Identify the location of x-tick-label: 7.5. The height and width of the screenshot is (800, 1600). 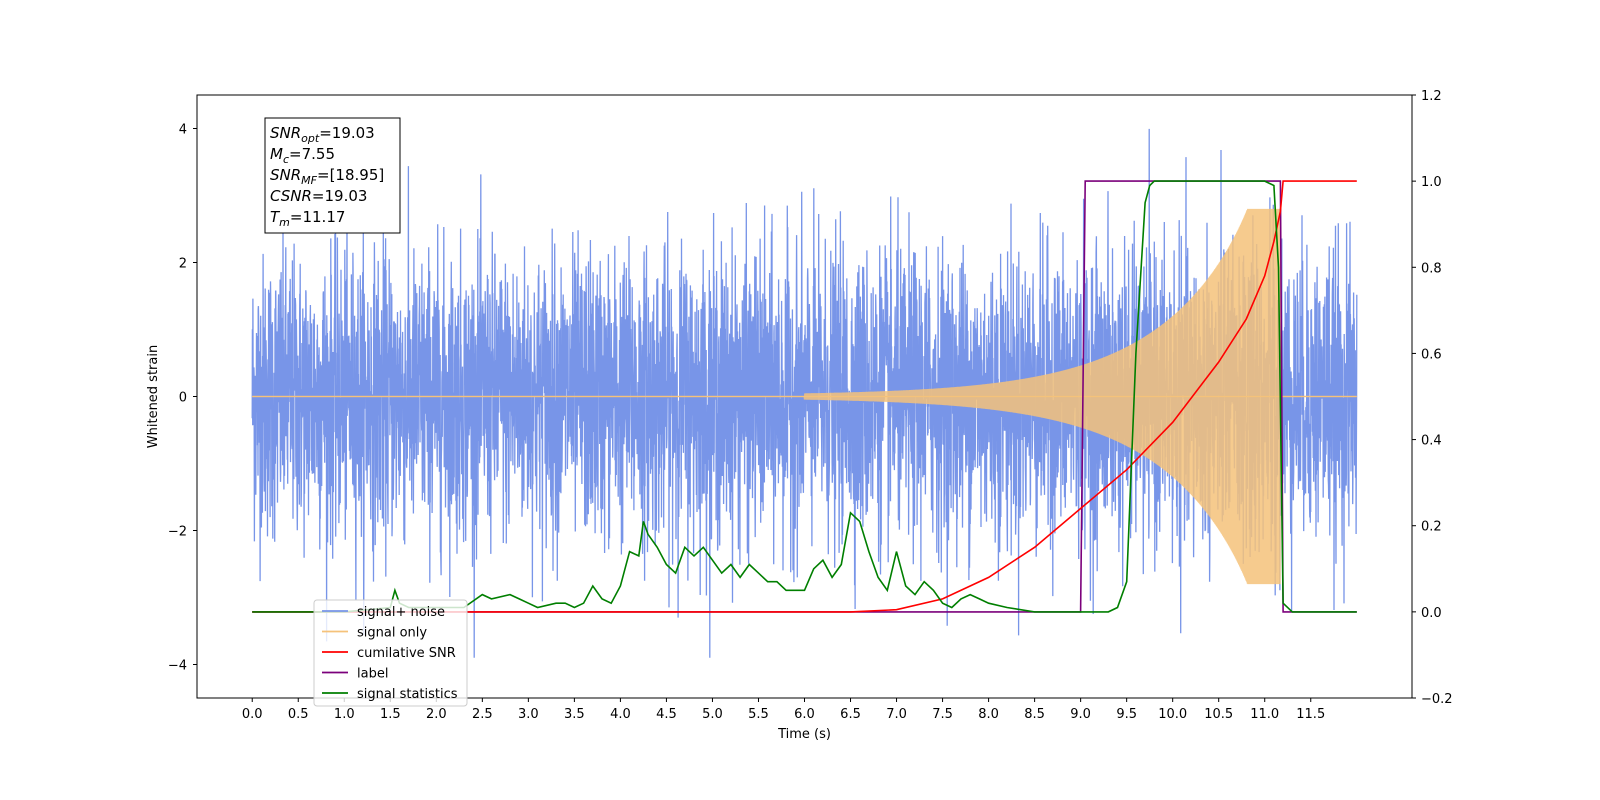
(942, 714).